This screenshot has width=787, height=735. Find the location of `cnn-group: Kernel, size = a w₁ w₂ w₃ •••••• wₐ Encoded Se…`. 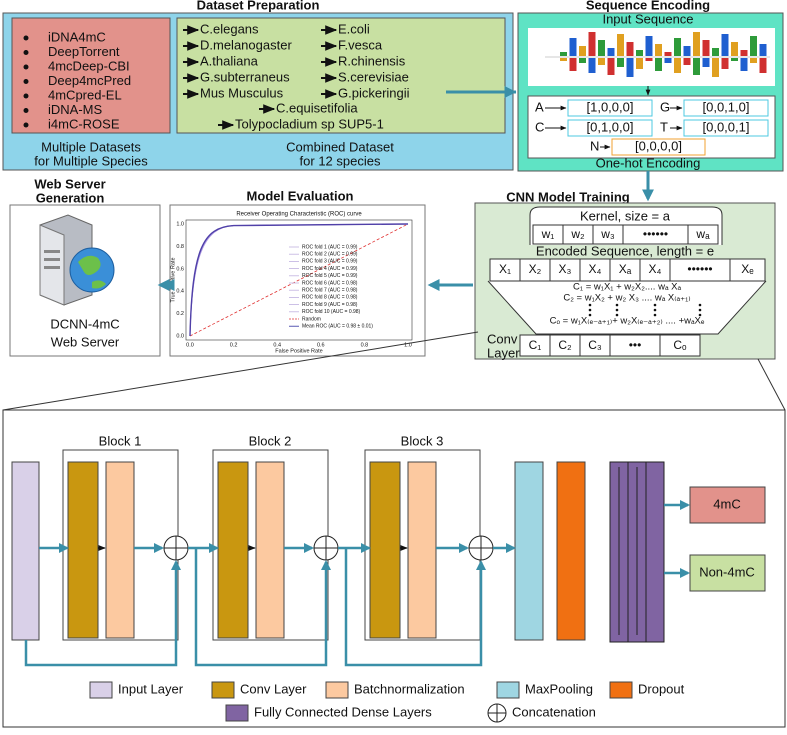

cnn-group: Kernel, size = a w₁ w₂ w₃ •••••• wₐ Encoded Se… is located at coordinates (626, 284).